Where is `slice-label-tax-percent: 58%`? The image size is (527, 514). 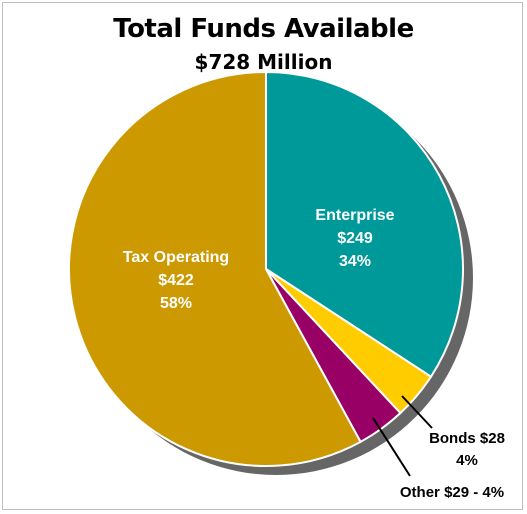 slice-label-tax-percent: 58% is located at coordinates (176, 303).